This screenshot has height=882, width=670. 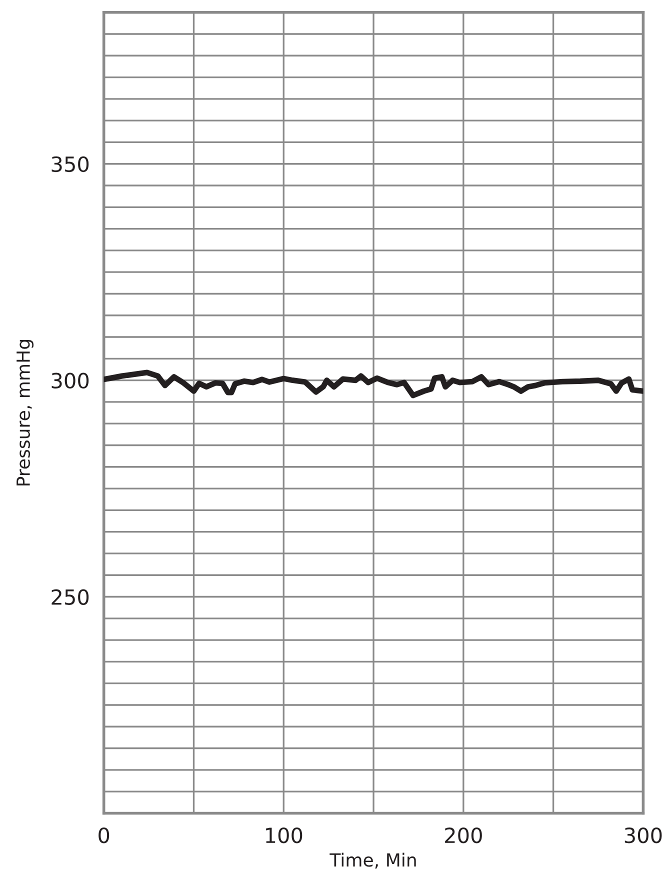 I want to click on y-tick-label: 250, so click(x=70, y=597).